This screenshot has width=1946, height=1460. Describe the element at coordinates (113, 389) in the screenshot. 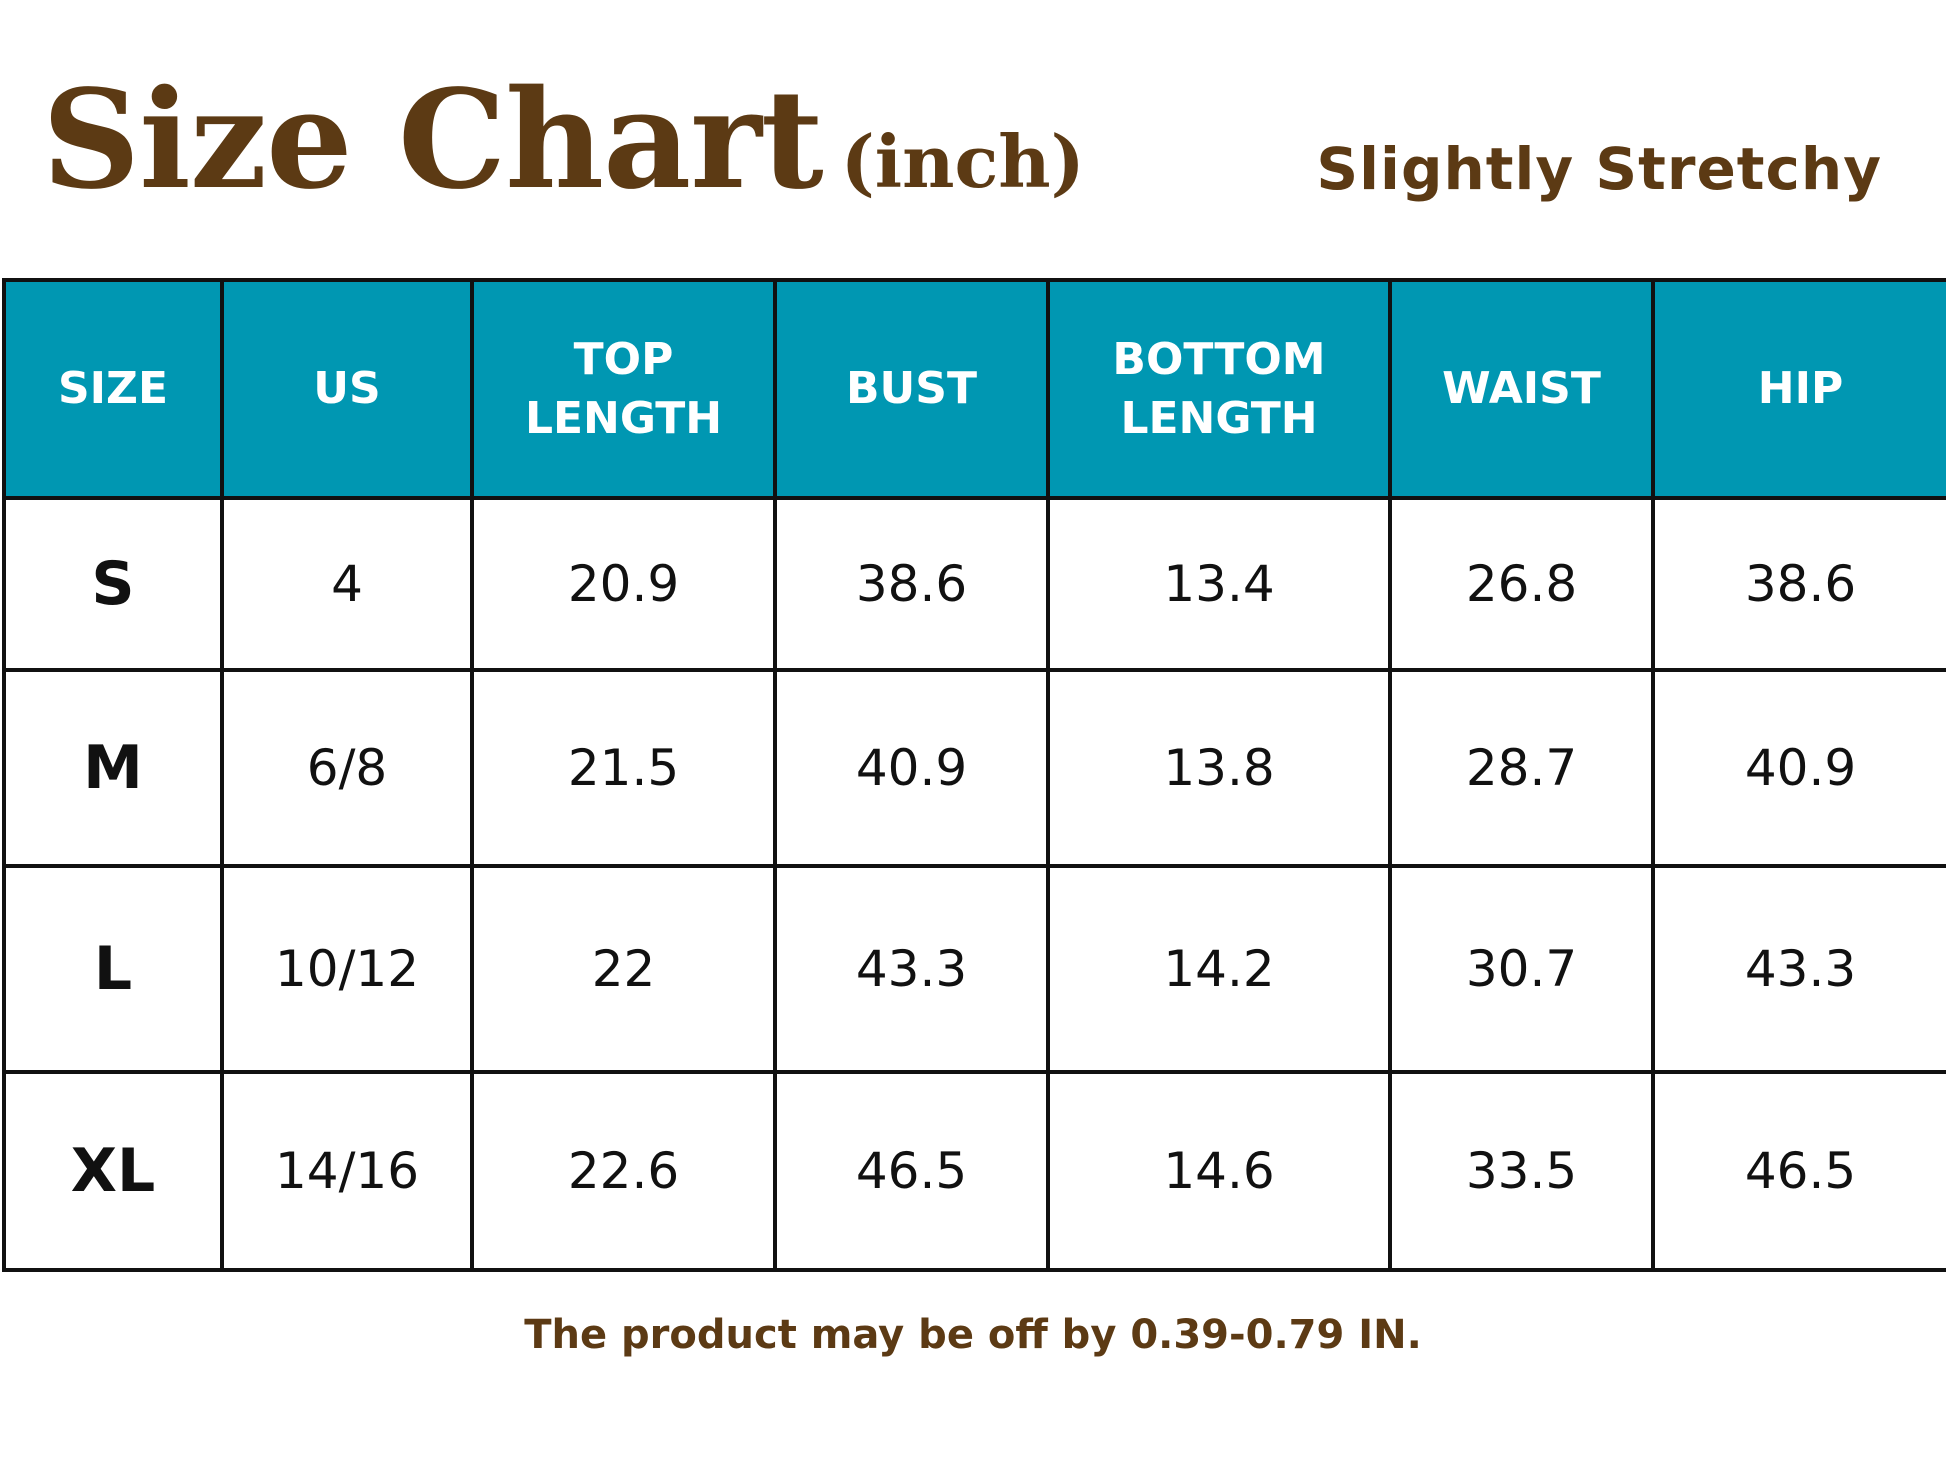

I see `column-header-size: SIZE` at that location.